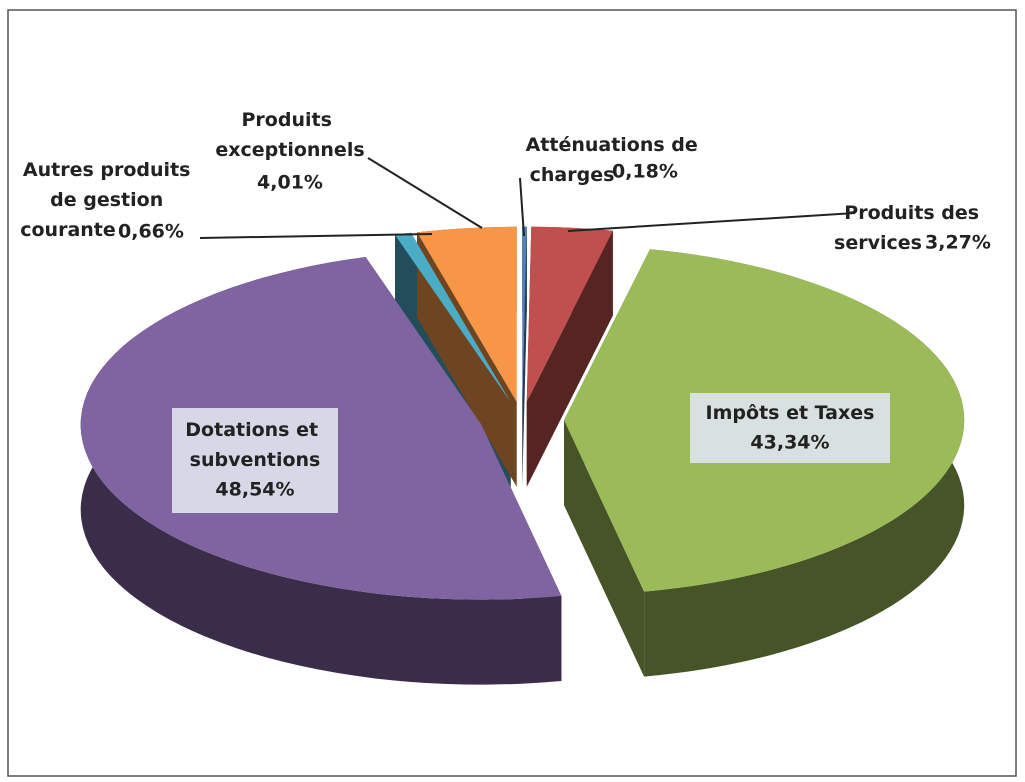 The width and height of the screenshot is (1025, 782). I want to click on slice-label: Atténuations de charges, so click(615, 160).